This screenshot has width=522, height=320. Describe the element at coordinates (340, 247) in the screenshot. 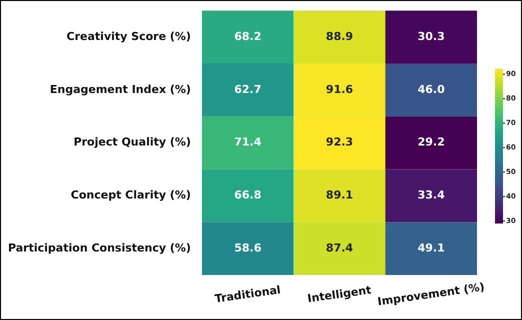

I see `data-label: 87.4` at that location.